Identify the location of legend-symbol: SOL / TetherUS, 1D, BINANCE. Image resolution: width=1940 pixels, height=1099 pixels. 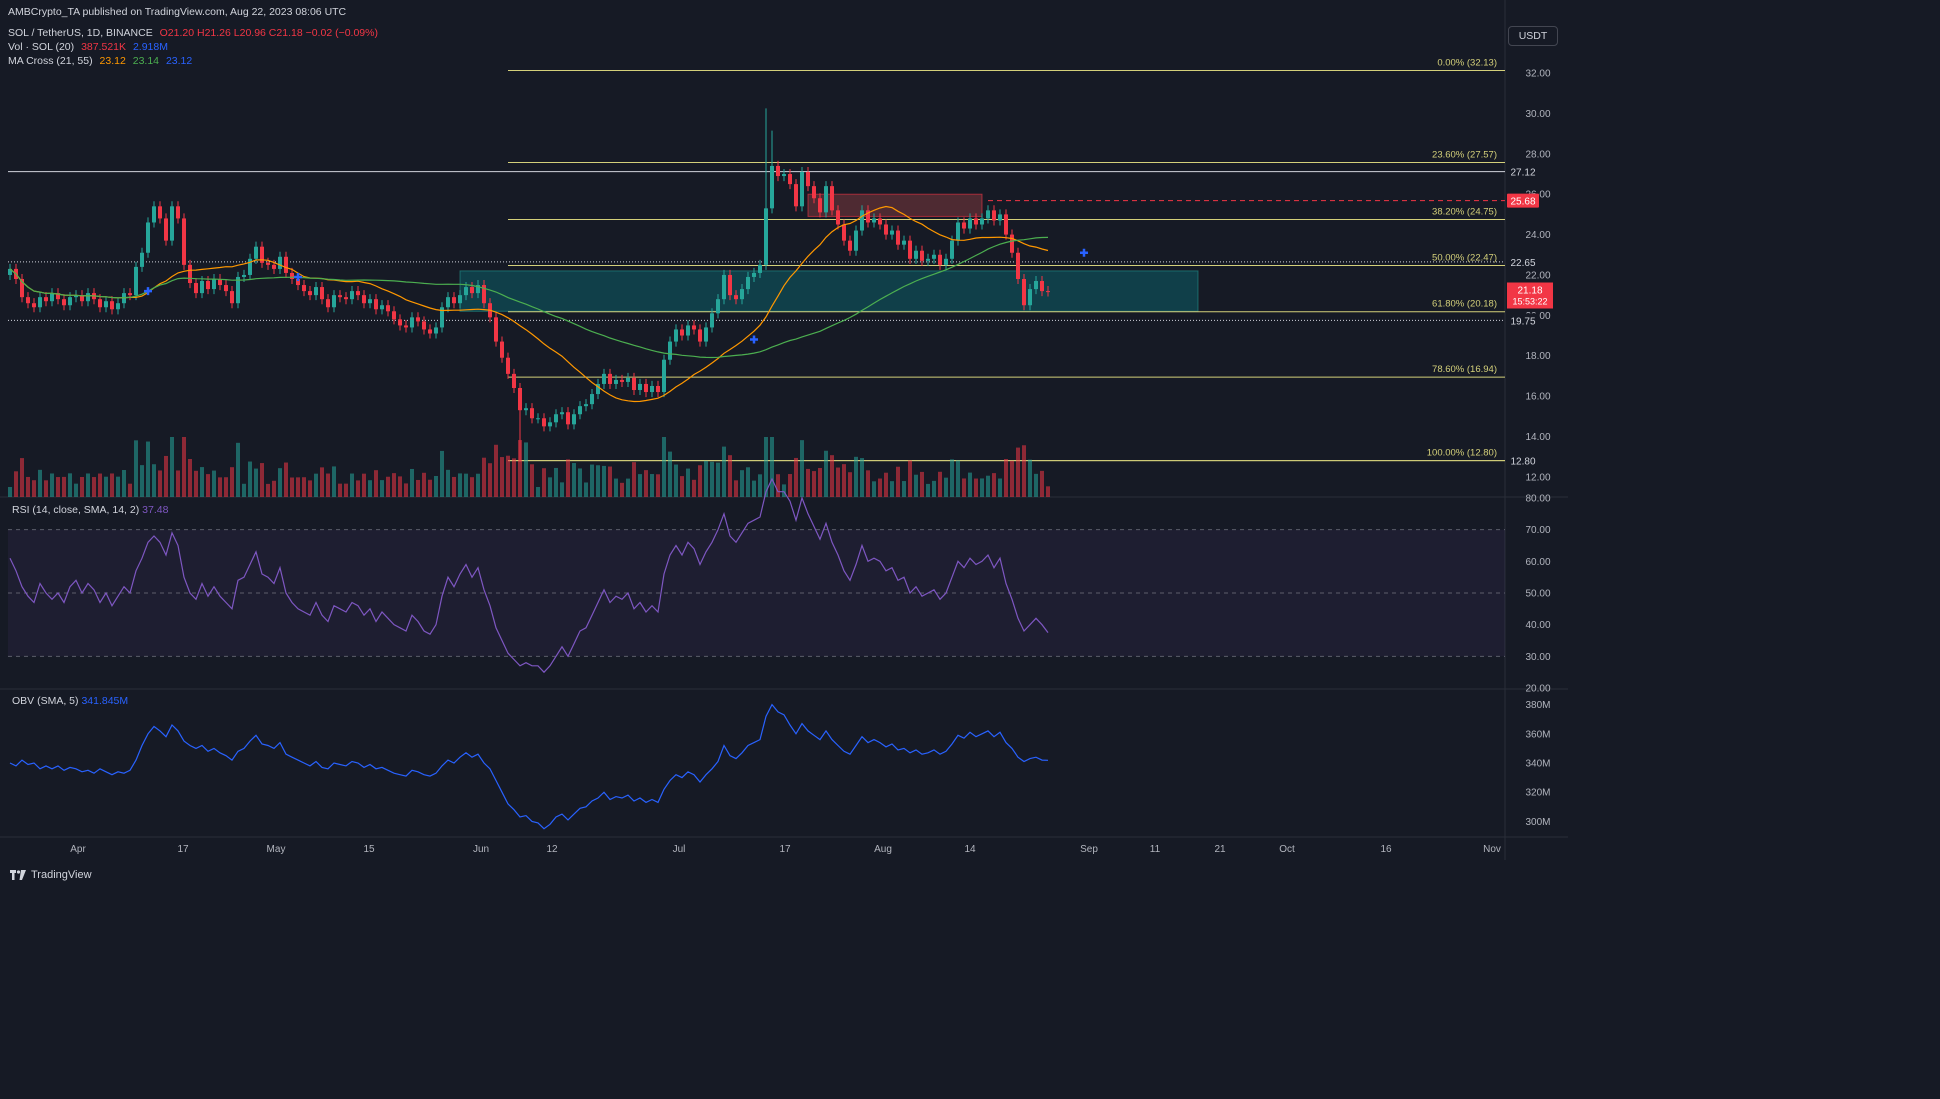
(80, 33).